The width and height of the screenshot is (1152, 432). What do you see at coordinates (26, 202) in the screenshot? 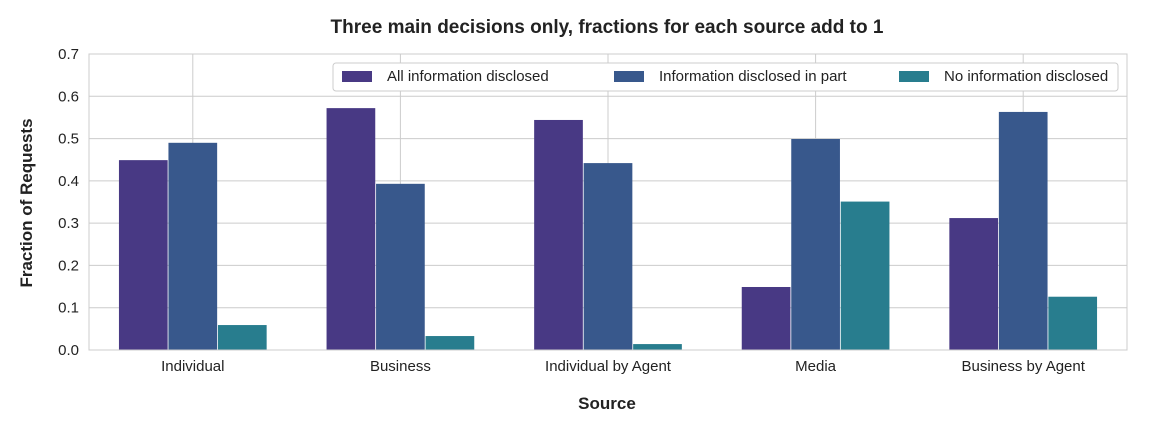
I see `y-axis-title: Fraction of Requests` at bounding box center [26, 202].